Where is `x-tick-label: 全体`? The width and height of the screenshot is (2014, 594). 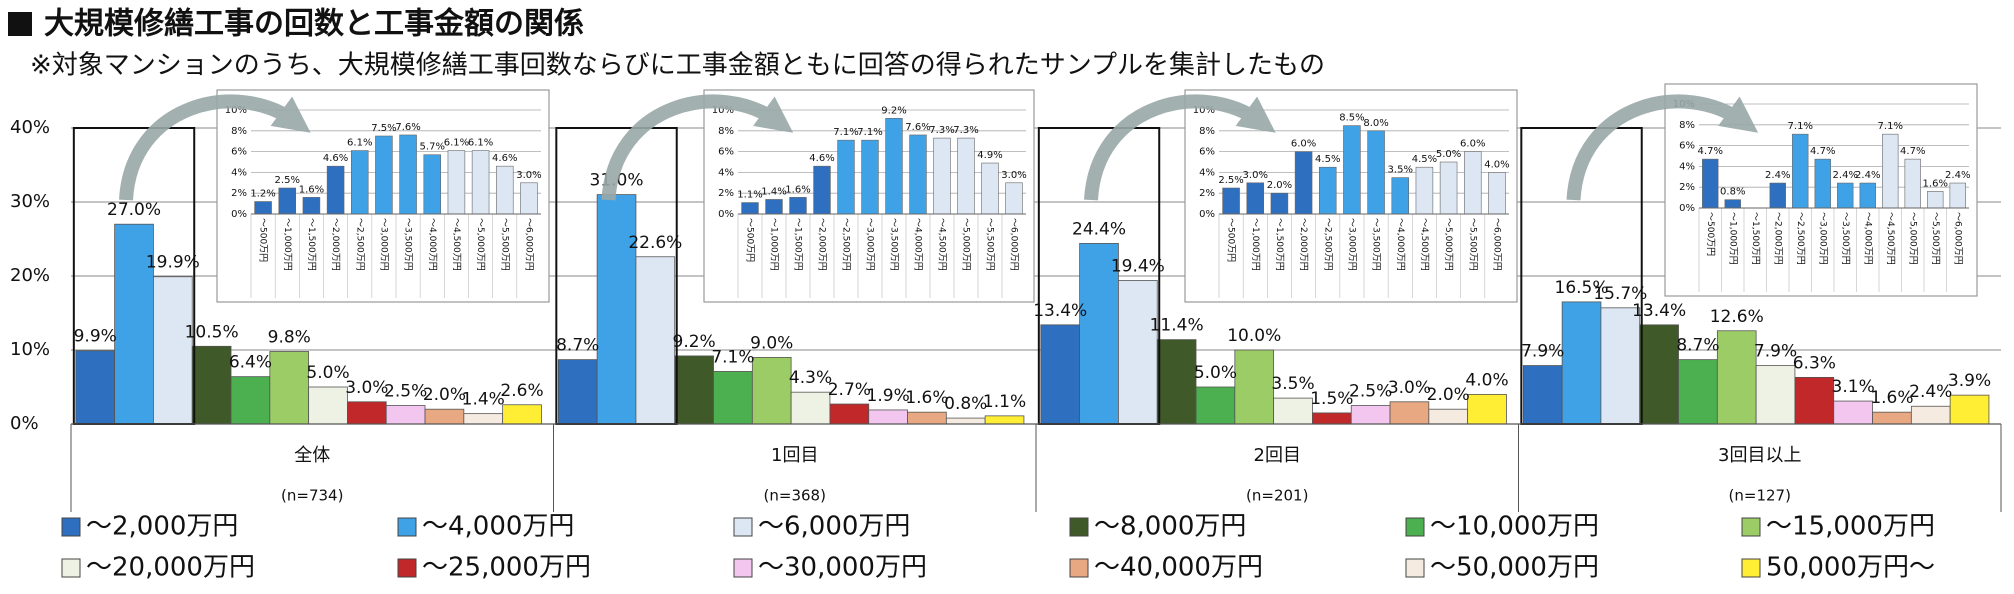 x-tick-label: 全体 is located at coordinates (312, 455).